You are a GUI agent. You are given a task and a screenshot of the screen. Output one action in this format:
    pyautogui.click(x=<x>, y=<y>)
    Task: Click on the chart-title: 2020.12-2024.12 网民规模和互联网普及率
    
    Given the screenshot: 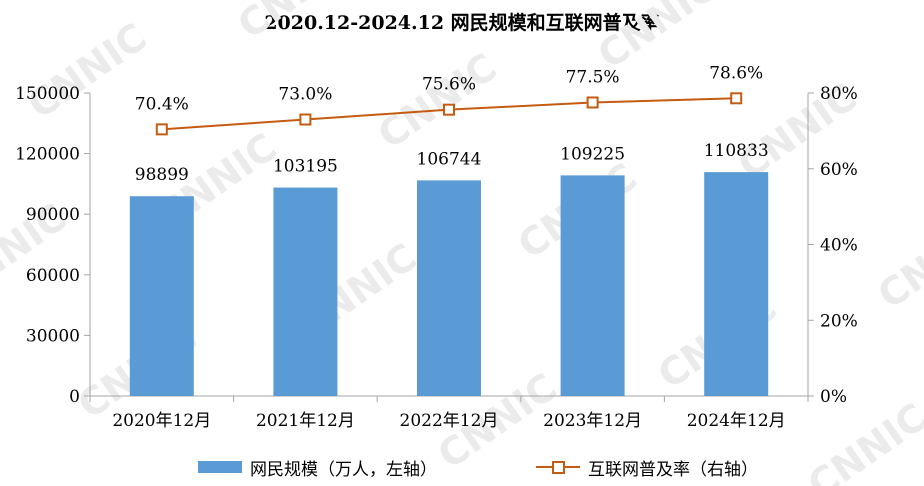 What is the action you would take?
    pyautogui.click(x=462, y=23)
    